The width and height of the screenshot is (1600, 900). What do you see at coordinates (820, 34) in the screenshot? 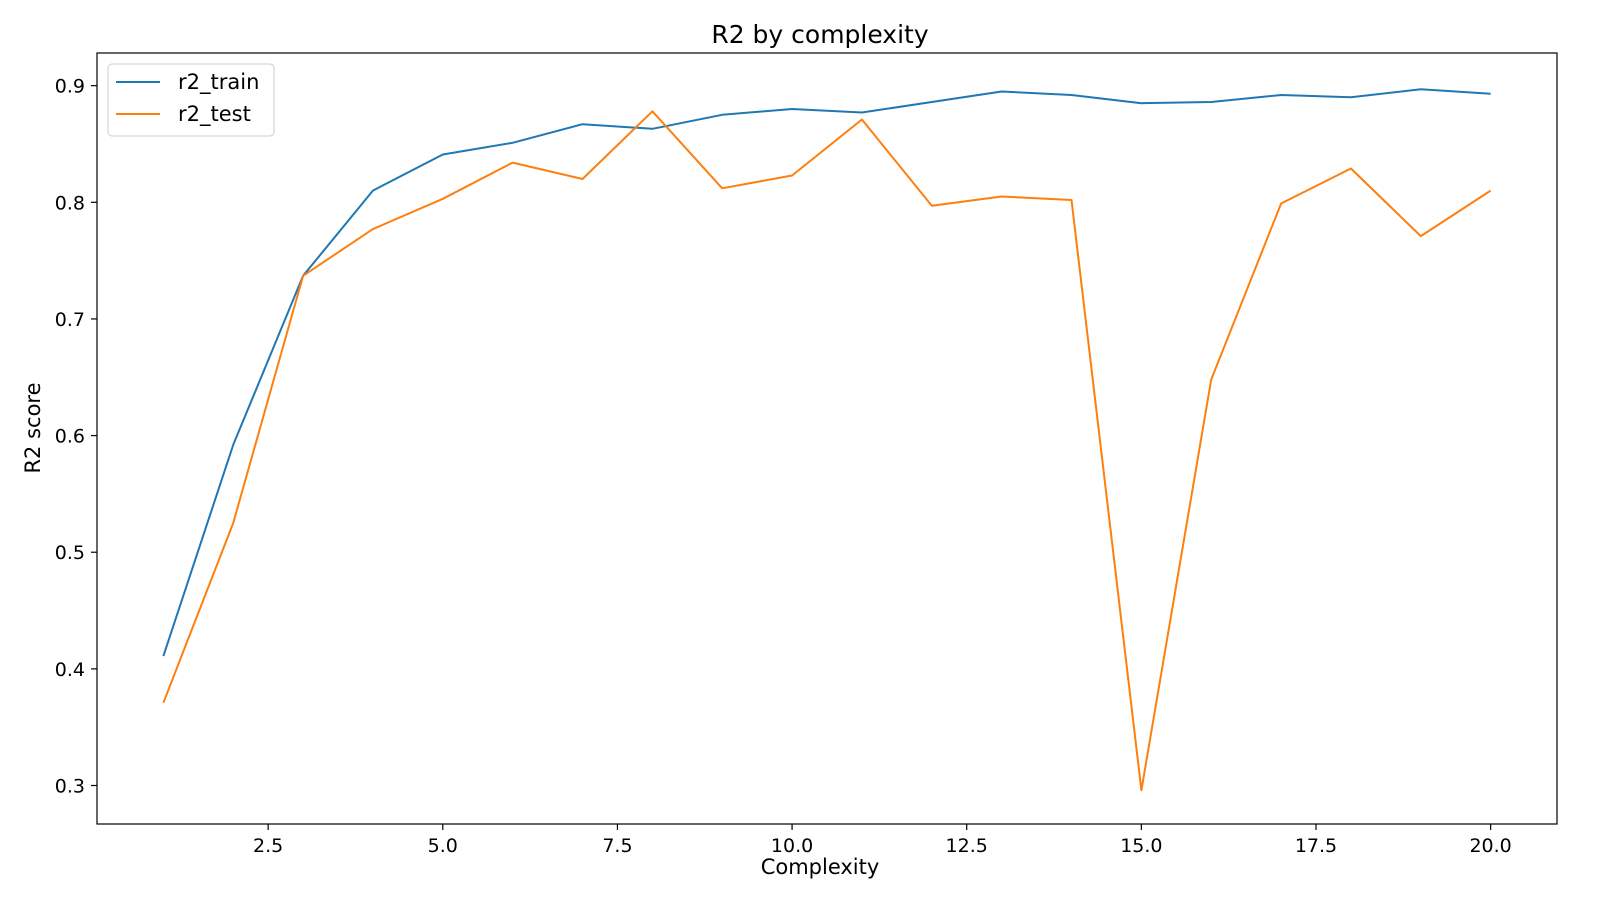
I see `chart-title: R2 by complexity` at bounding box center [820, 34].